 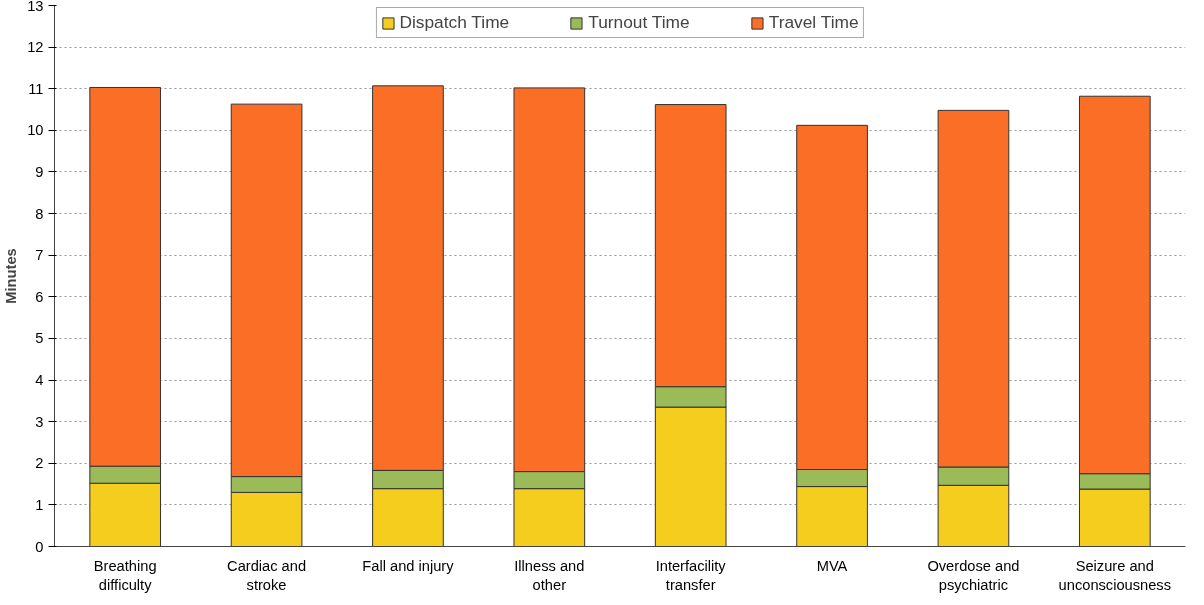 I want to click on y-tick-label: 1, so click(x=39, y=504).